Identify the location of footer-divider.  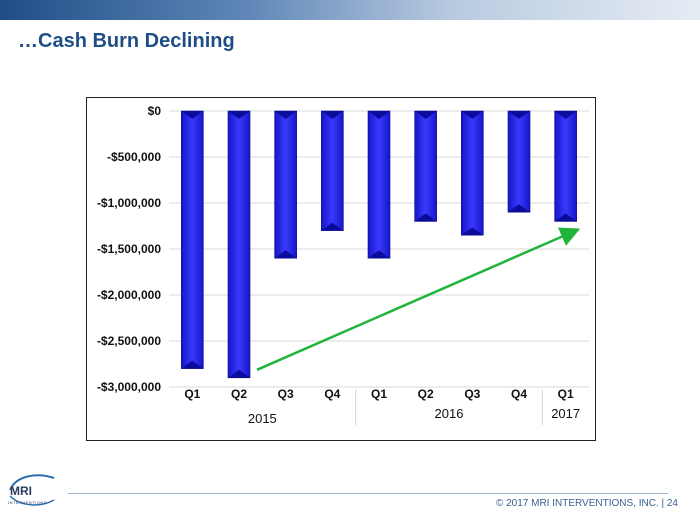
(368, 493).